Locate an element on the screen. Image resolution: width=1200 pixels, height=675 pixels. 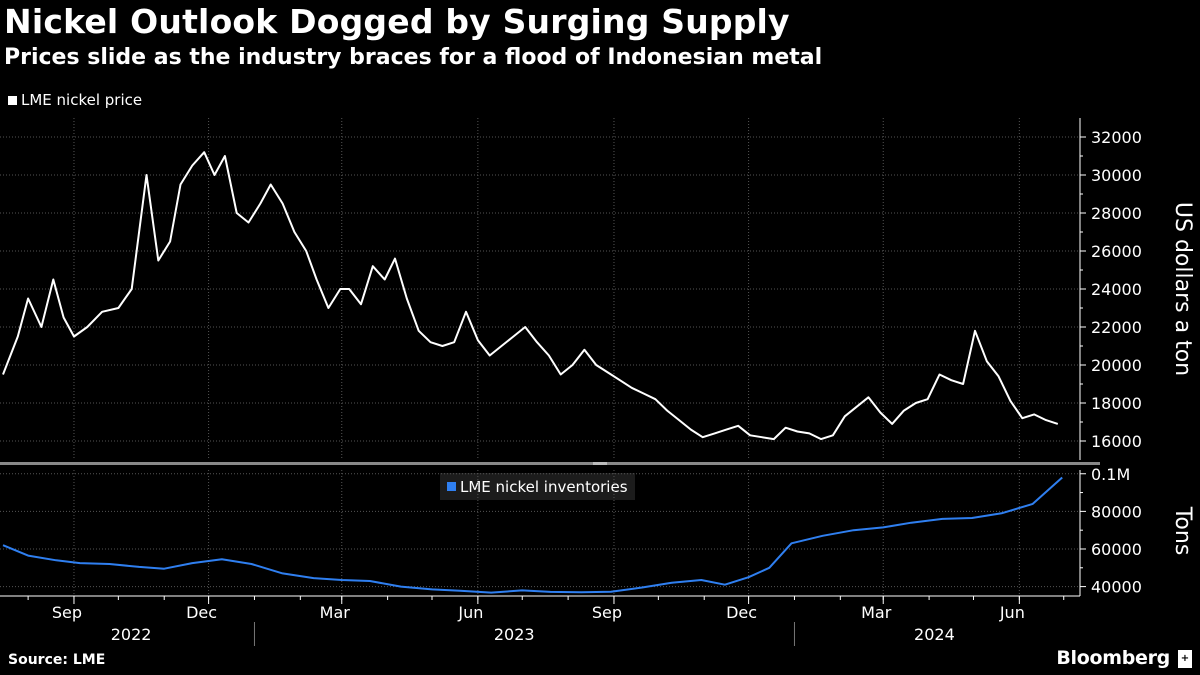
x-year-label: 2024 is located at coordinates (934, 634).